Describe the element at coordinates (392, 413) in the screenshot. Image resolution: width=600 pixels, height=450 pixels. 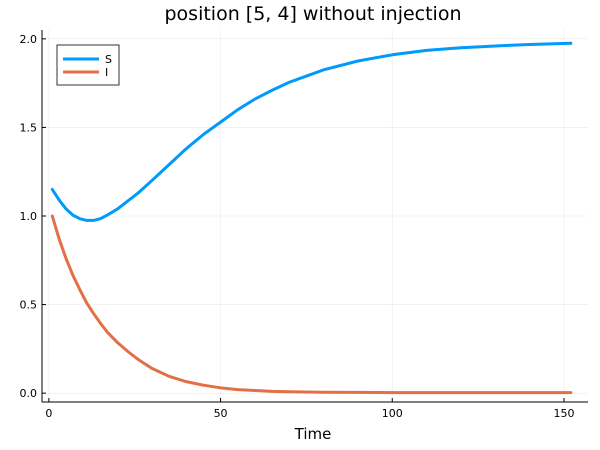
I see `x-tick-label: 100` at that location.